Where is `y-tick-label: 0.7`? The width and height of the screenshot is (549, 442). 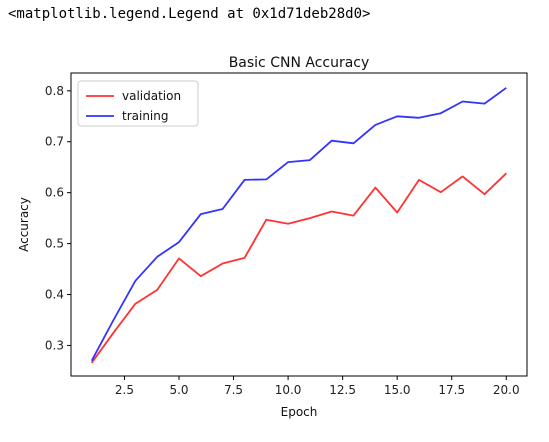 y-tick-label: 0.7 is located at coordinates (54, 142).